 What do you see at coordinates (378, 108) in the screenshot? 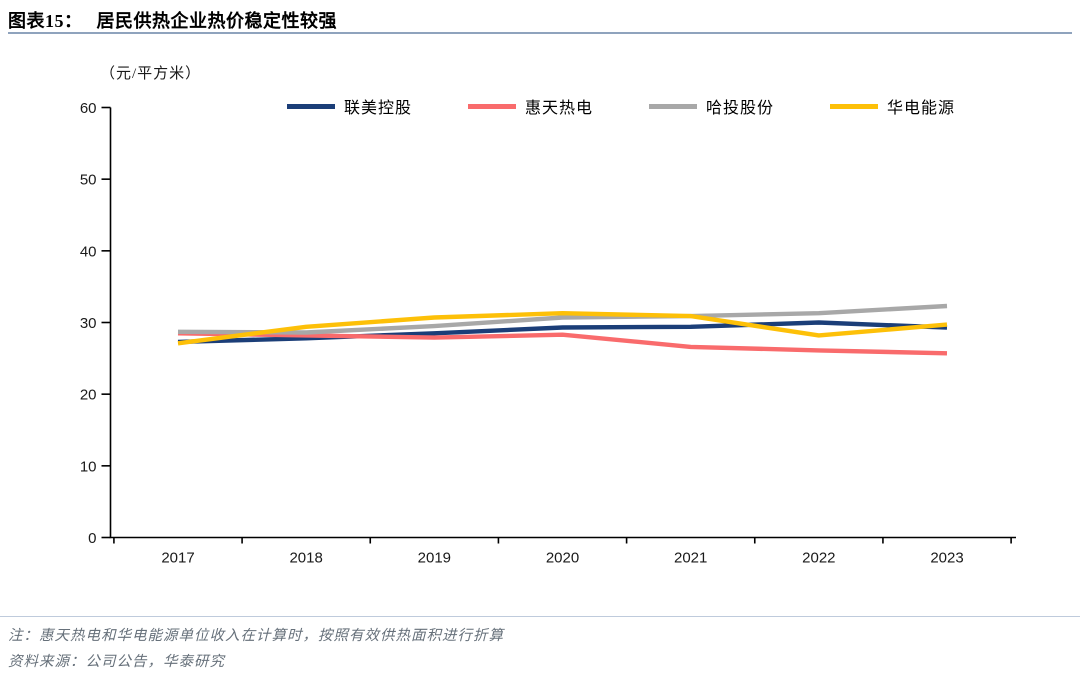
I see `legend-label: 联美控股` at bounding box center [378, 108].